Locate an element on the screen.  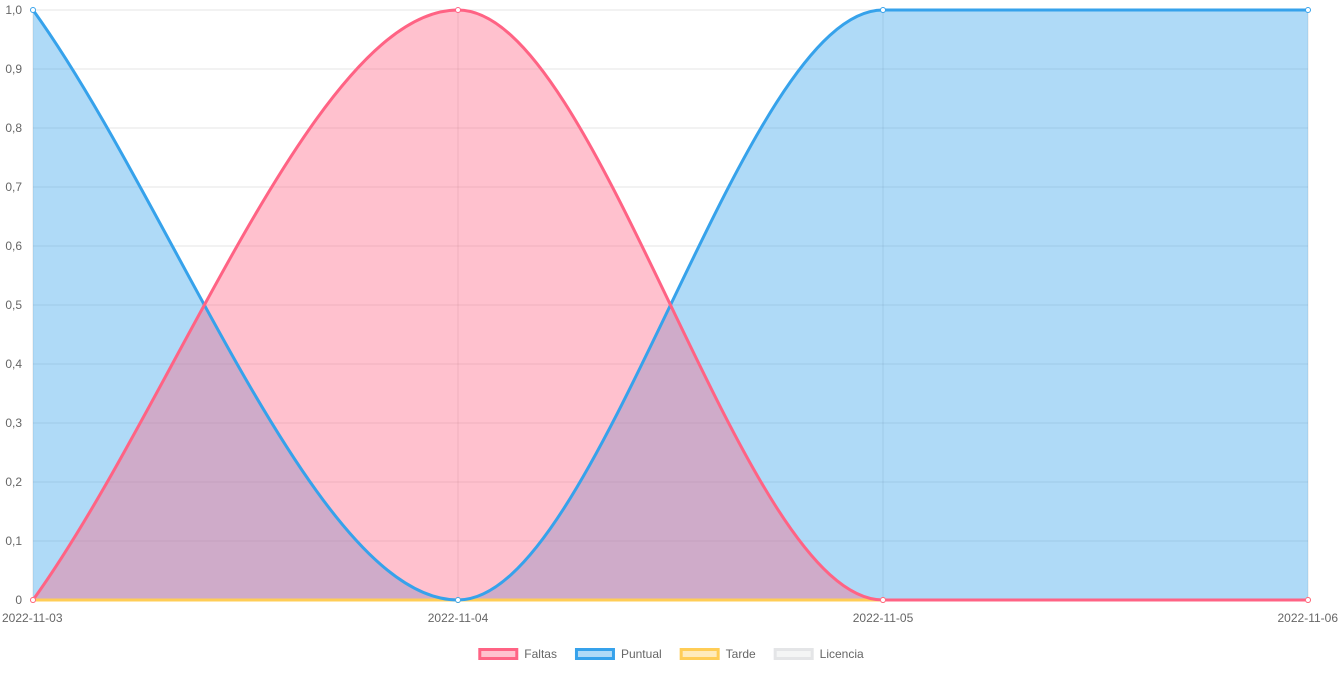
y-tick-label: 0,4 is located at coordinates (13, 364).